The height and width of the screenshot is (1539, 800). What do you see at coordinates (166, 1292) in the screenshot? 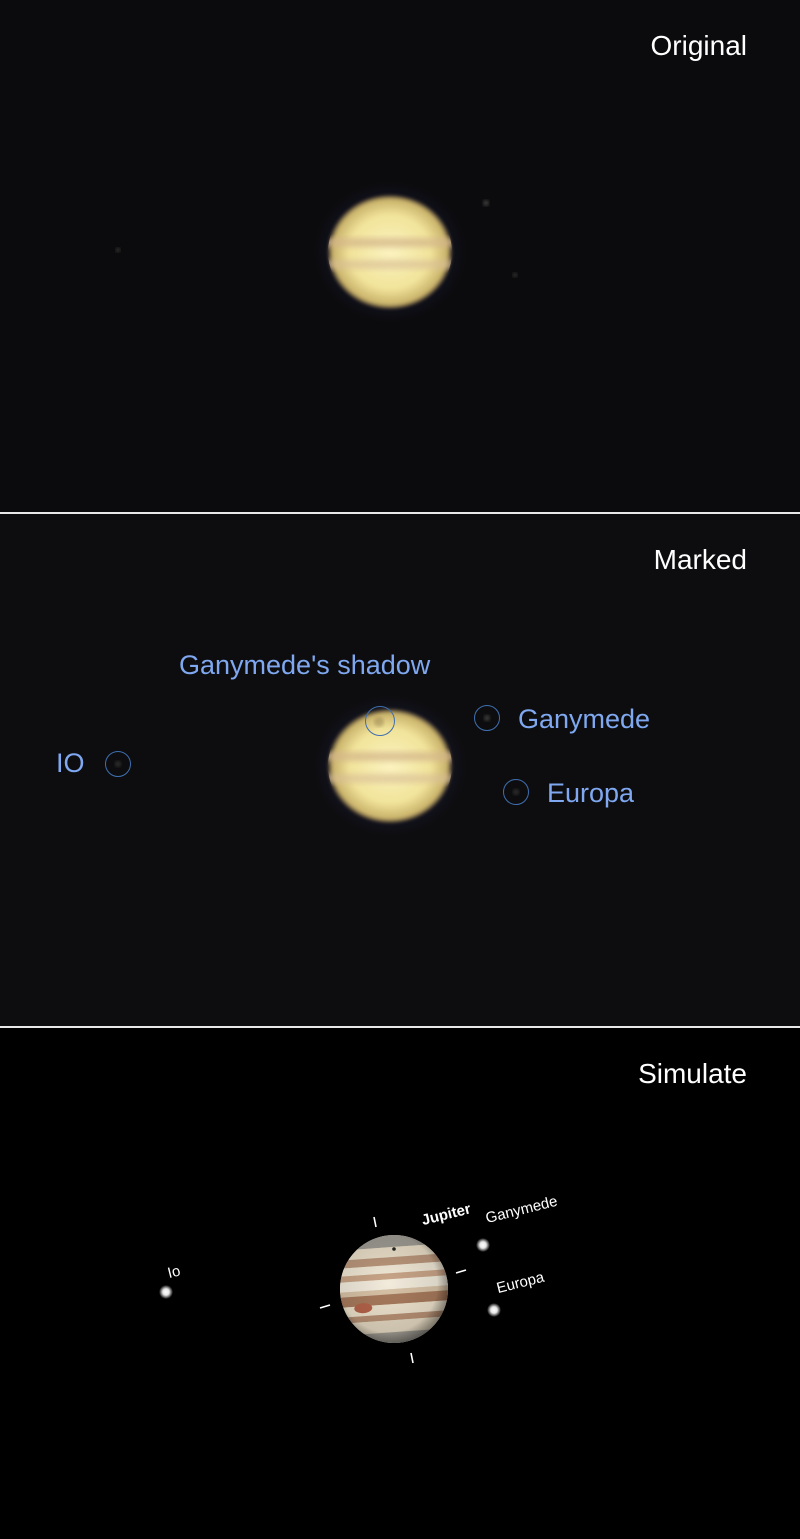
I see `io-moon` at bounding box center [166, 1292].